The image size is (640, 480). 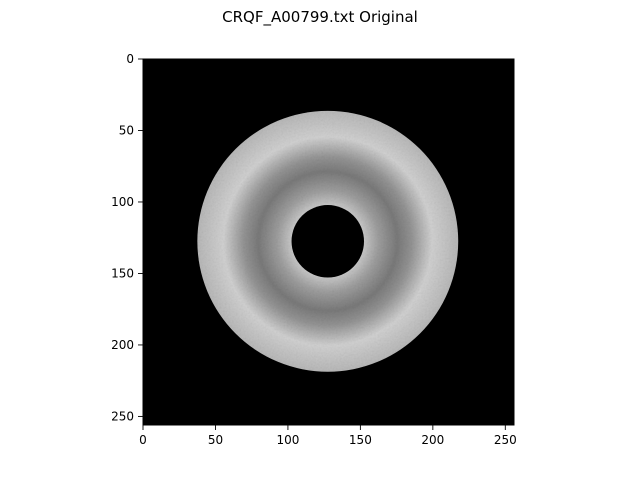 I want to click on x-tick-label: 150, so click(x=360, y=440).